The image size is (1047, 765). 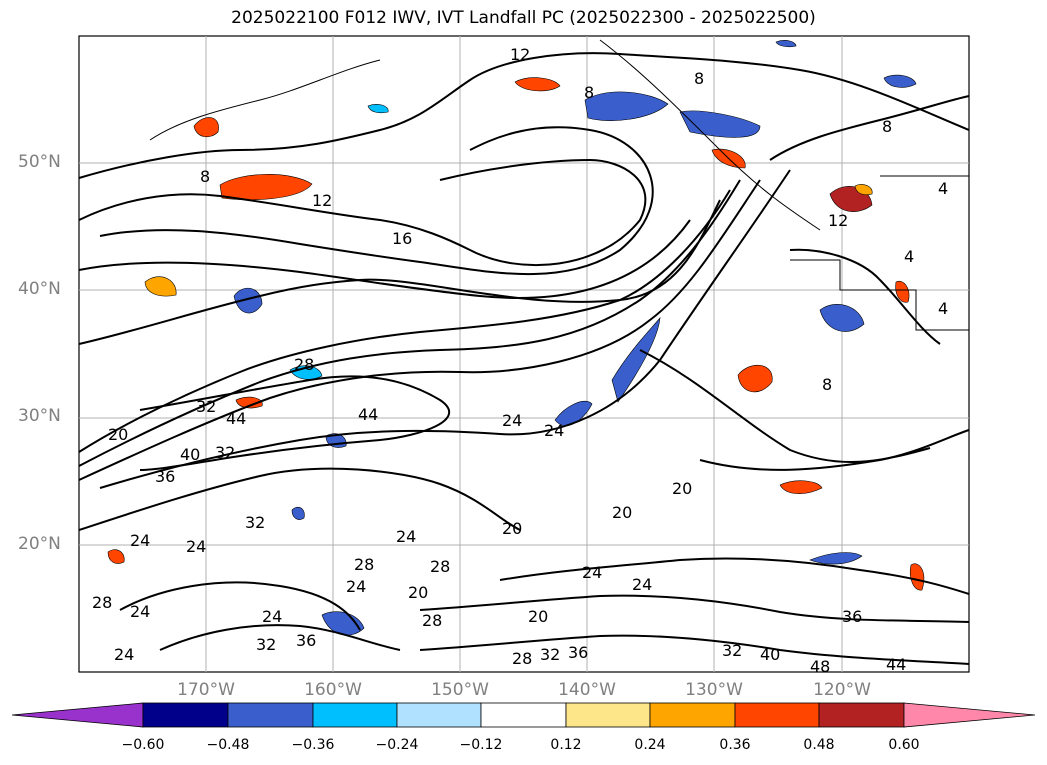 What do you see at coordinates (566, 745) in the screenshot?
I see `colorbar-tick-label: 0.12` at bounding box center [566, 745].